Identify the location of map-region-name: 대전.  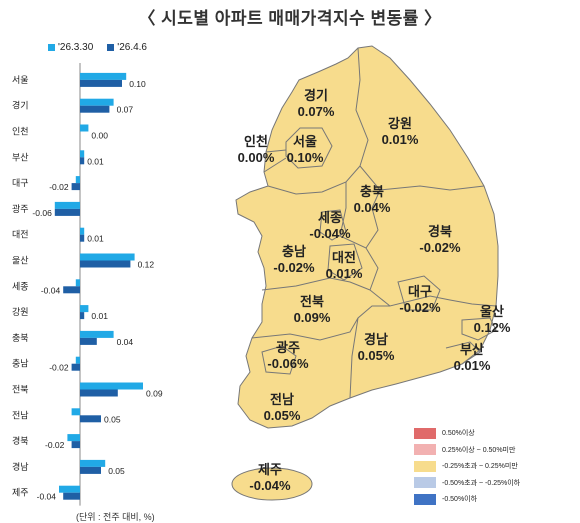
(344, 257).